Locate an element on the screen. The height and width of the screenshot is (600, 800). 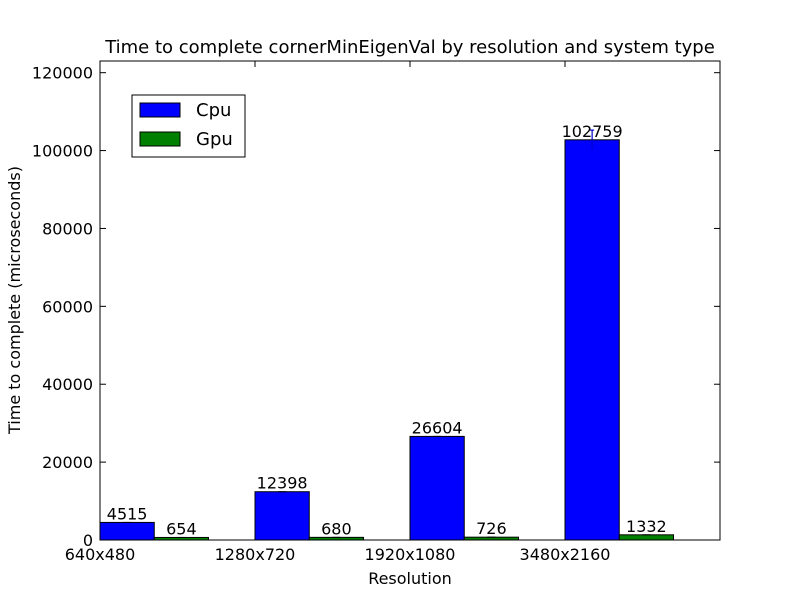
data-label-gpu: 680 is located at coordinates (336, 528).